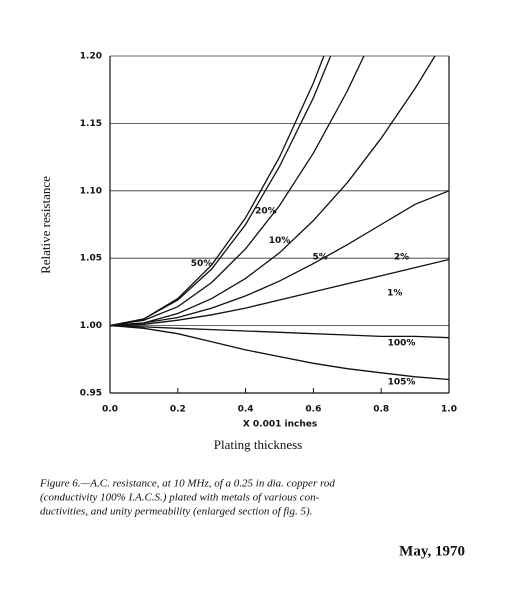  Describe the element at coordinates (91, 394) in the screenshot. I see `y-tick-label: 0.95` at that location.